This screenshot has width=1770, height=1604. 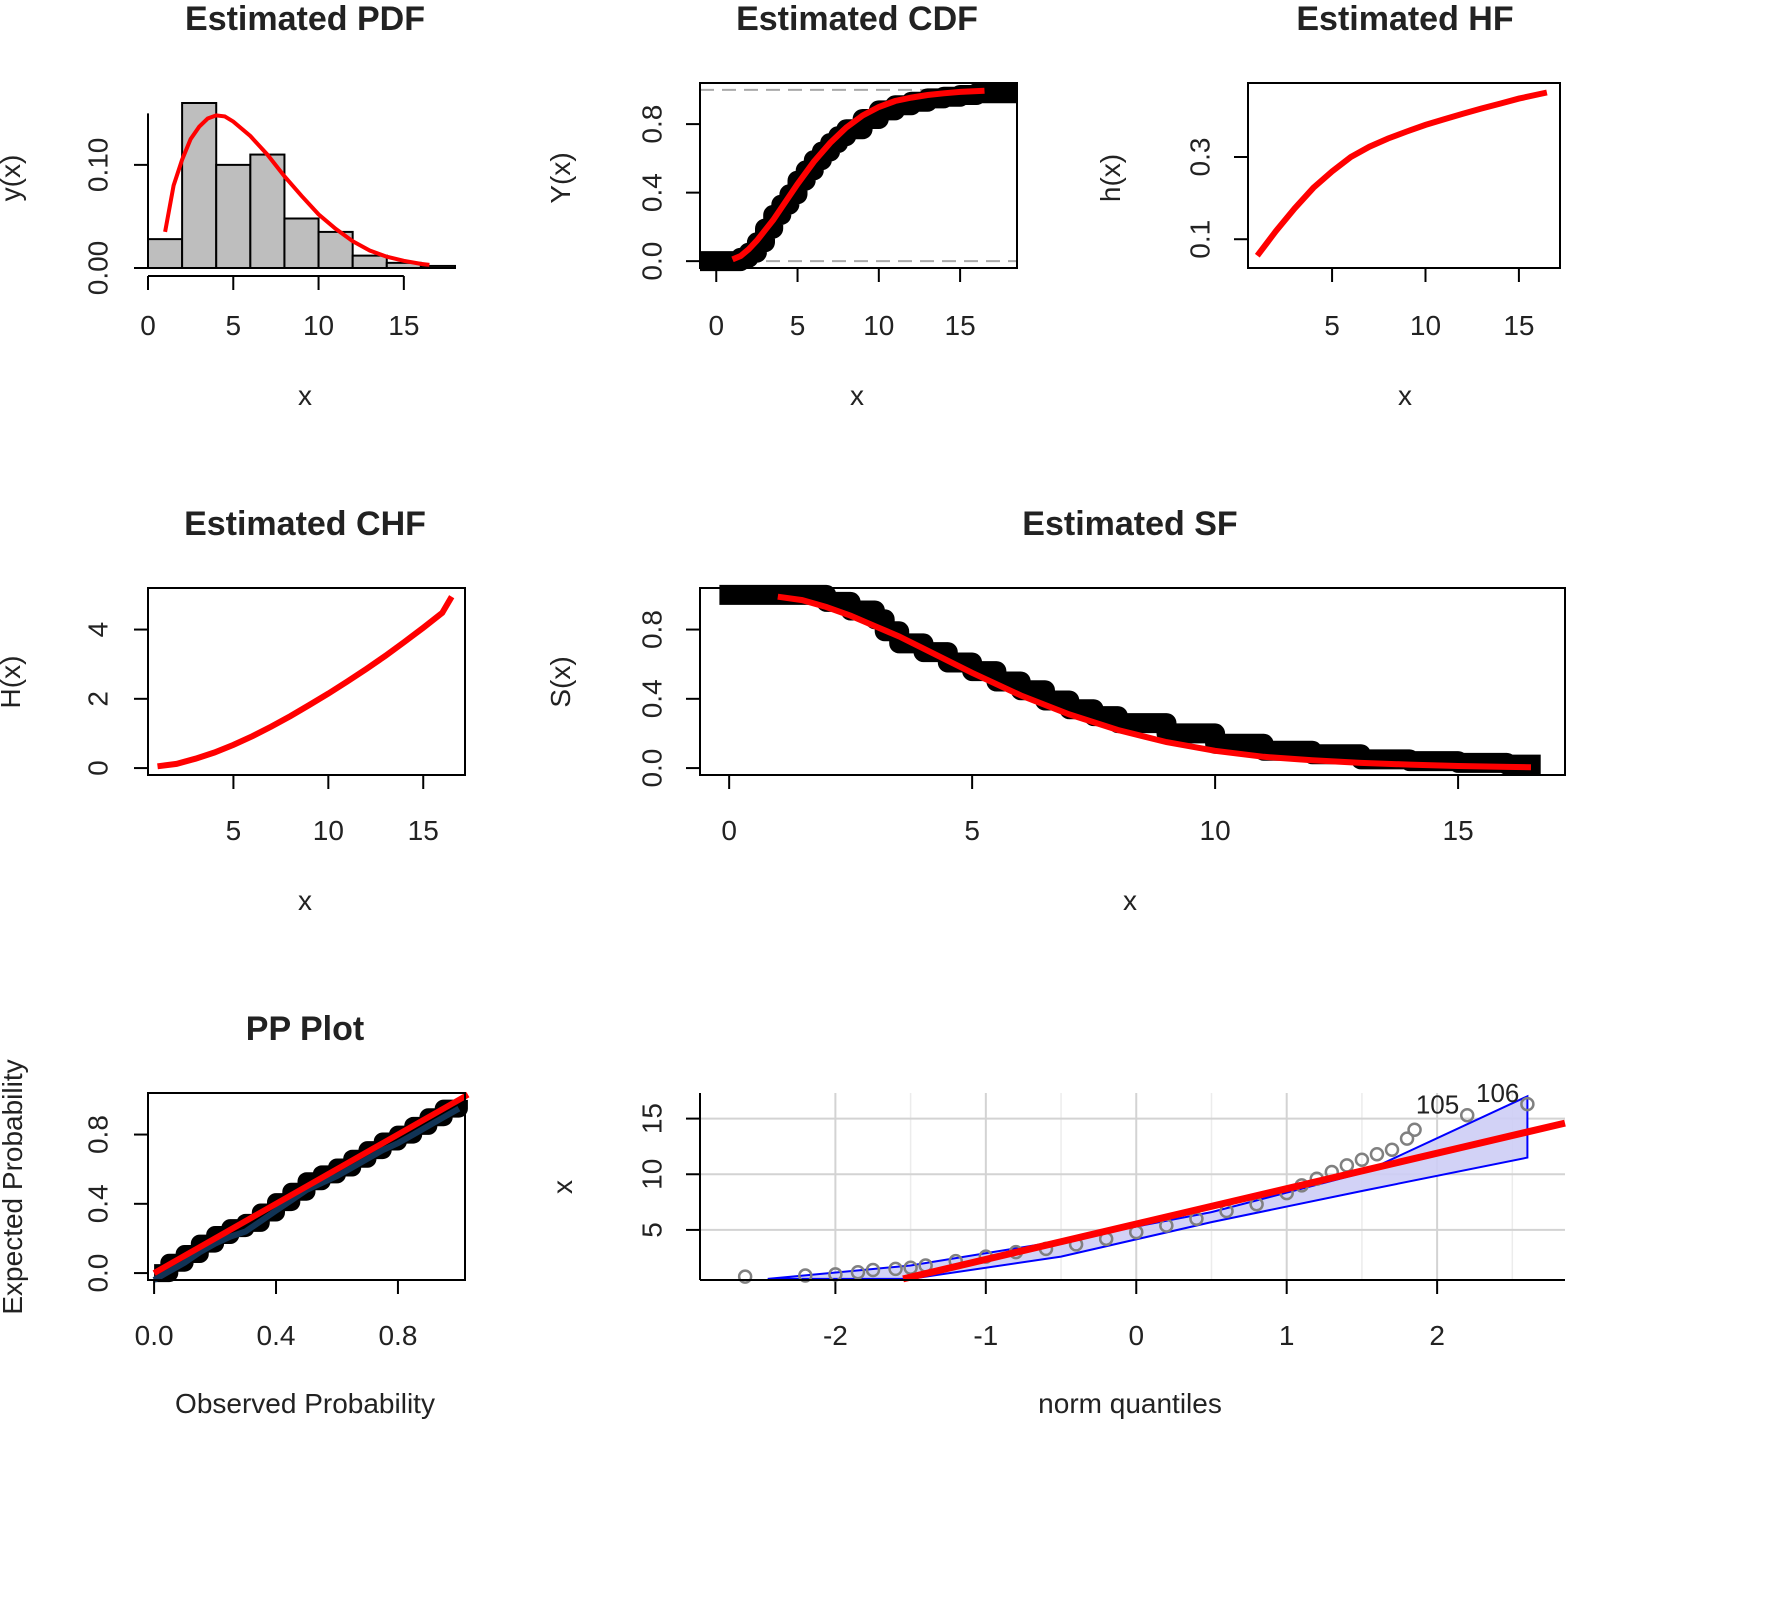 I want to click on empirical-sf-steps, so click(x=1130, y=679).